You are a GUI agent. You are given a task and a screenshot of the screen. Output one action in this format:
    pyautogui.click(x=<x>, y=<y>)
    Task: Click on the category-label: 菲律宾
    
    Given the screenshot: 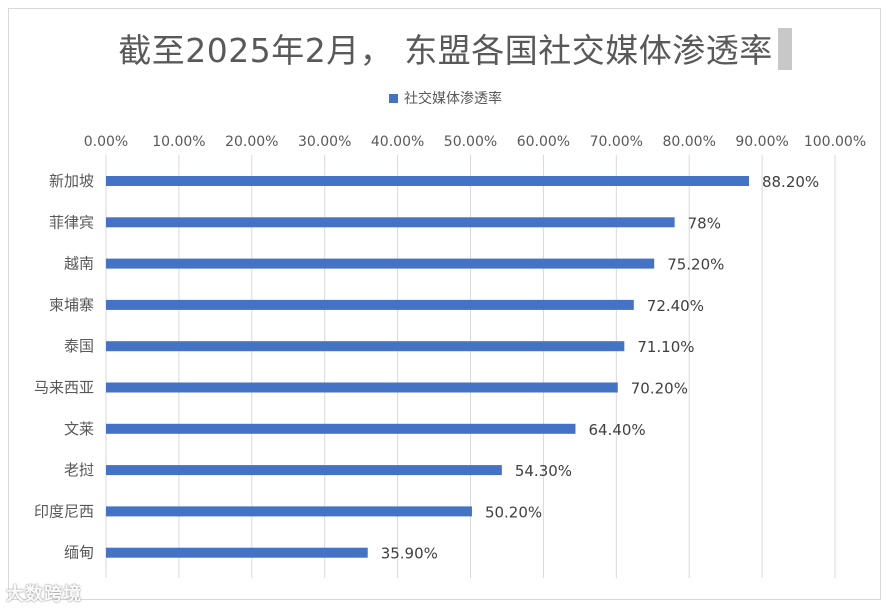 What is the action you would take?
    pyautogui.click(x=71, y=222)
    